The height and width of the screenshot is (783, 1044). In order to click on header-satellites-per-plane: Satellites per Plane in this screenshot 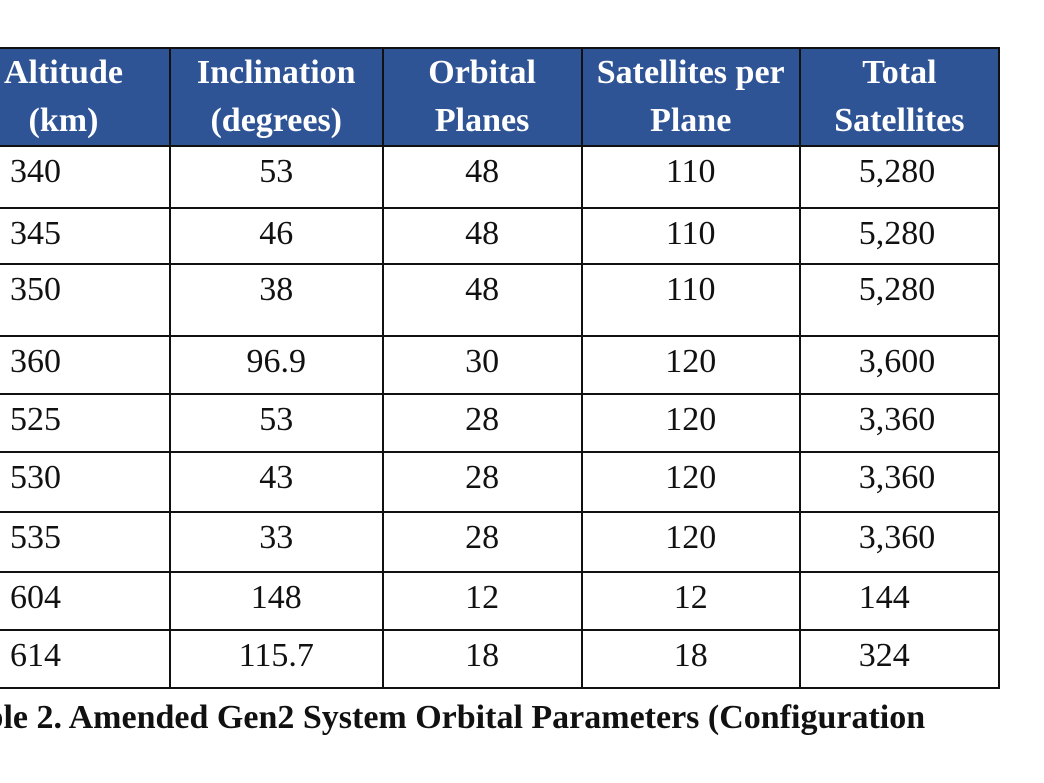, I will do `click(690, 97)`.